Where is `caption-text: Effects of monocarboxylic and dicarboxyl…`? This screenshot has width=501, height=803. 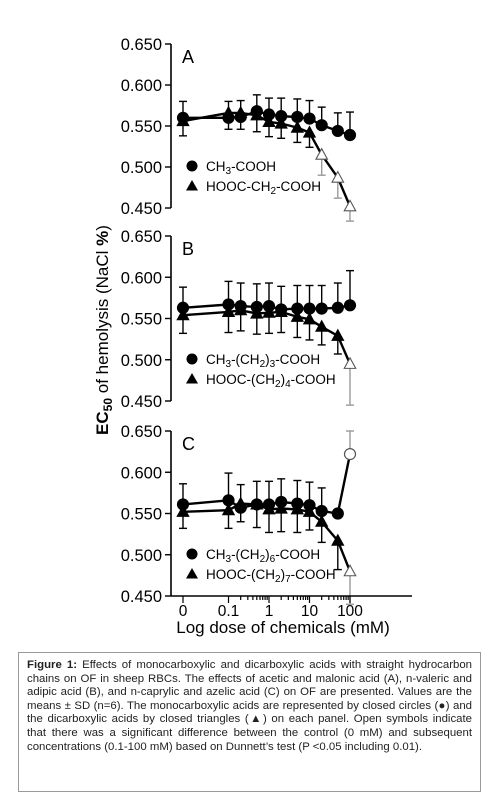
caption-text: Effects of monocarboxylic and dicarboxyl… is located at coordinates (249, 706).